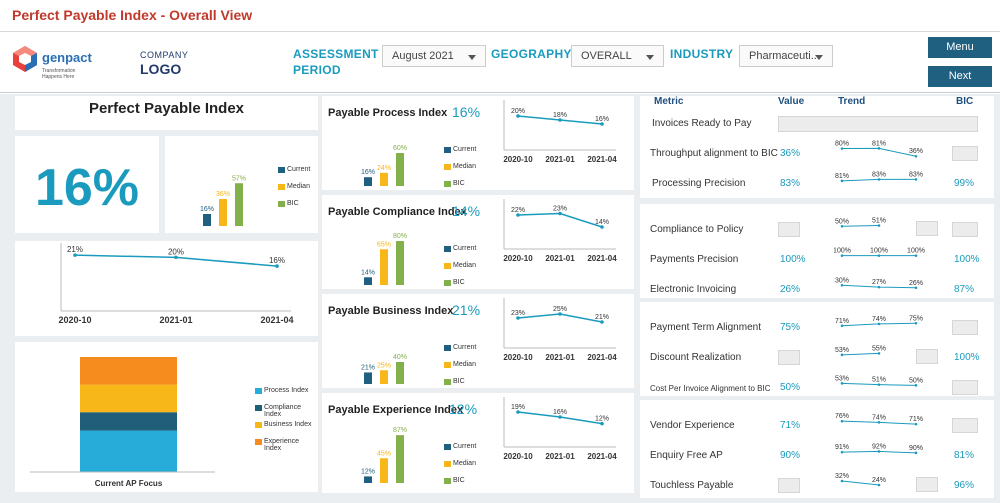  Describe the element at coordinates (617, 56) in the screenshot. I see `geography-dropdown: OVERALL` at that location.